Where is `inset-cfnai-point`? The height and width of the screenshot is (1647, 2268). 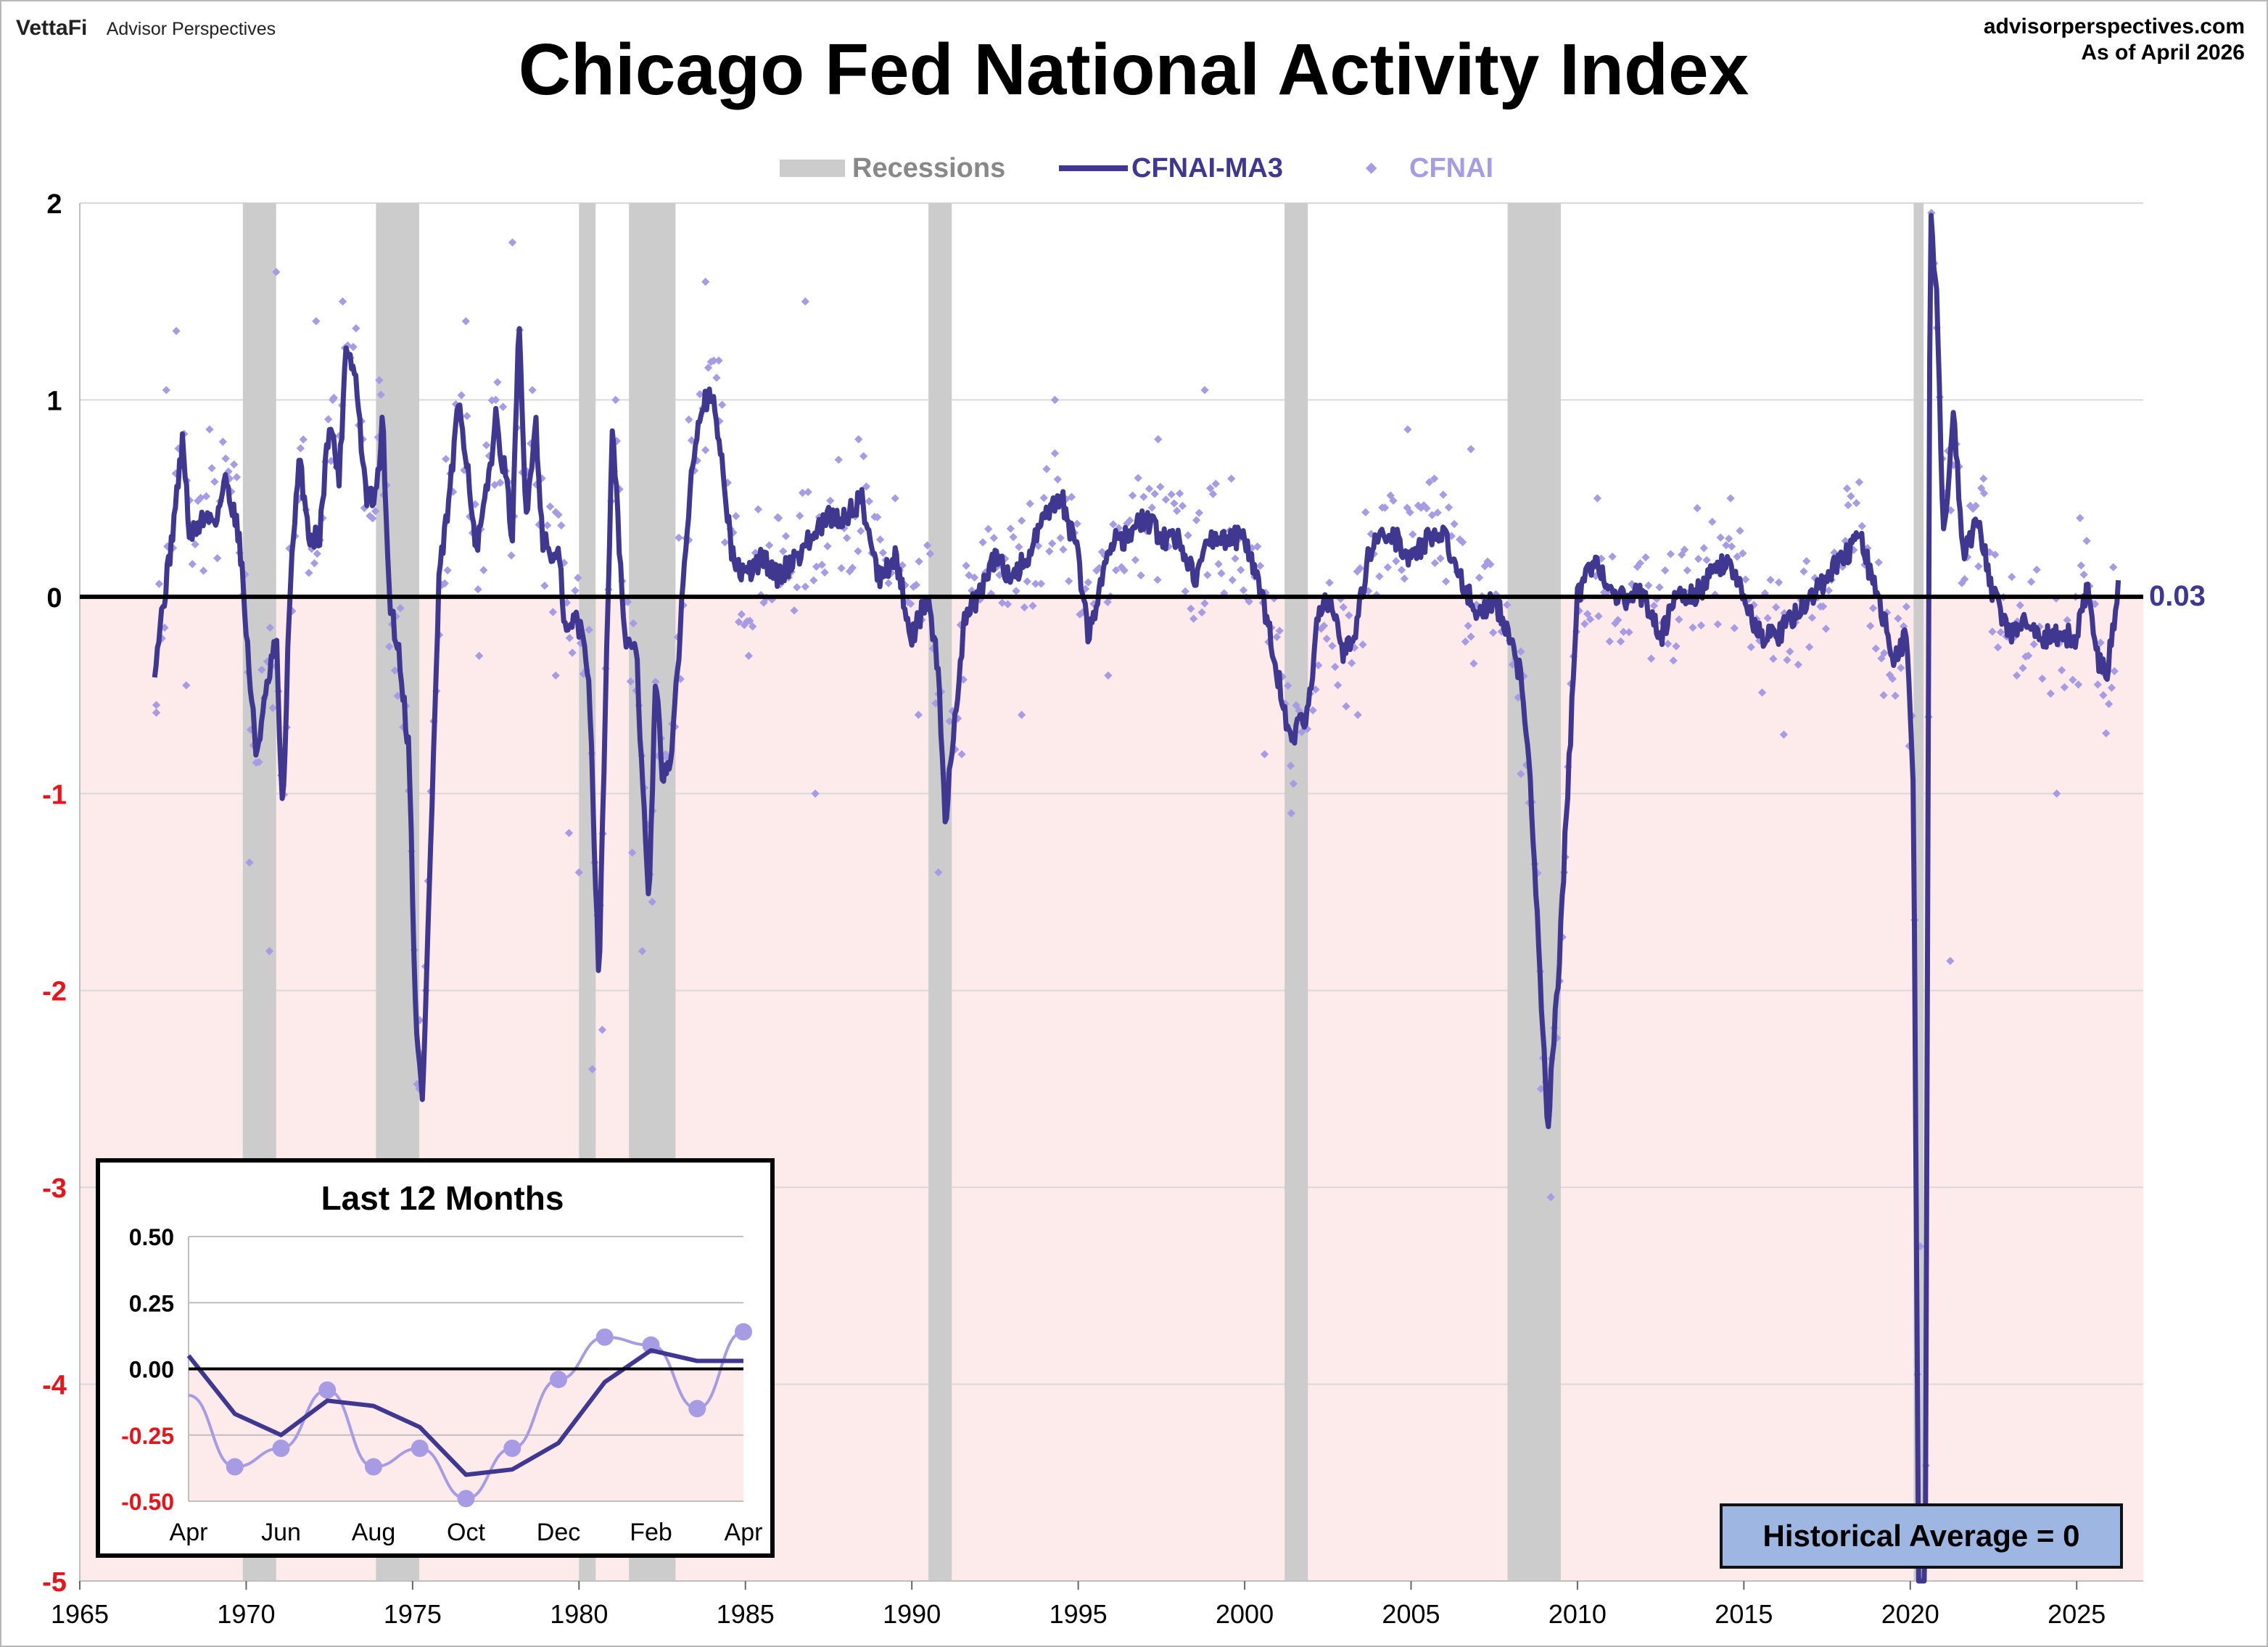 inset-cfnai-point is located at coordinates (558, 1380).